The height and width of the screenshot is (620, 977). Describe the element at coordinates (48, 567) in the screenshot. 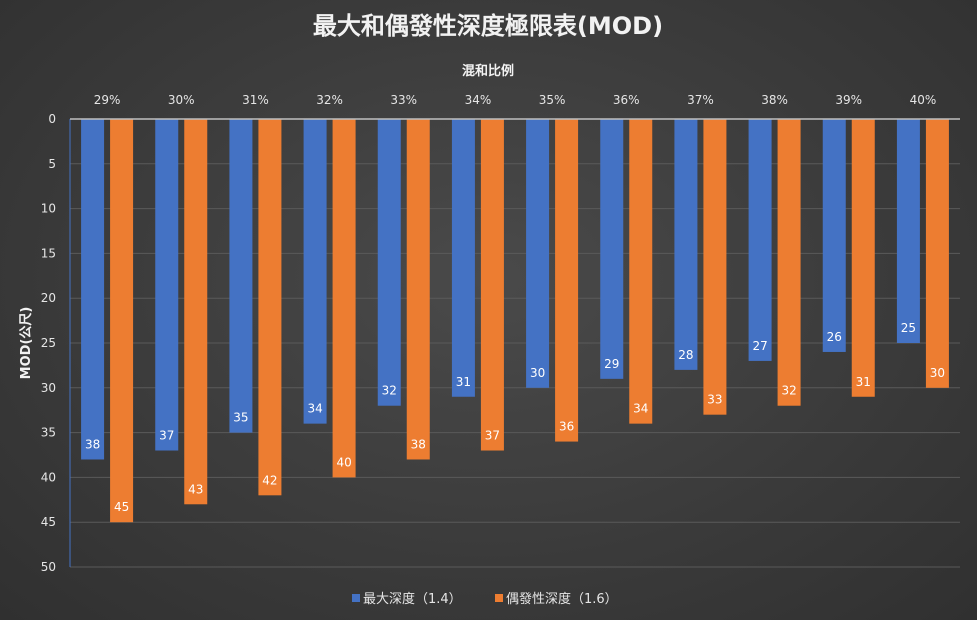

I see `y-tick-label: 50` at that location.